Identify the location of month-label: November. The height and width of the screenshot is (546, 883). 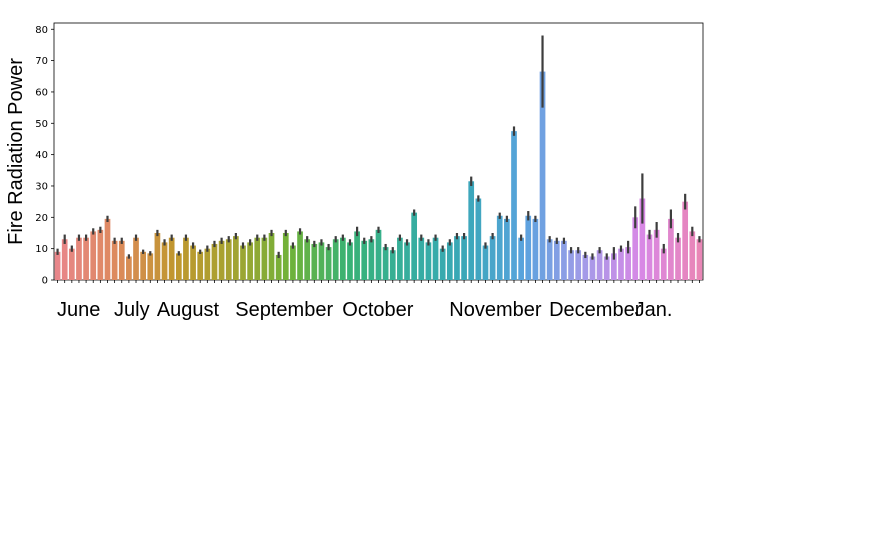
(495, 310).